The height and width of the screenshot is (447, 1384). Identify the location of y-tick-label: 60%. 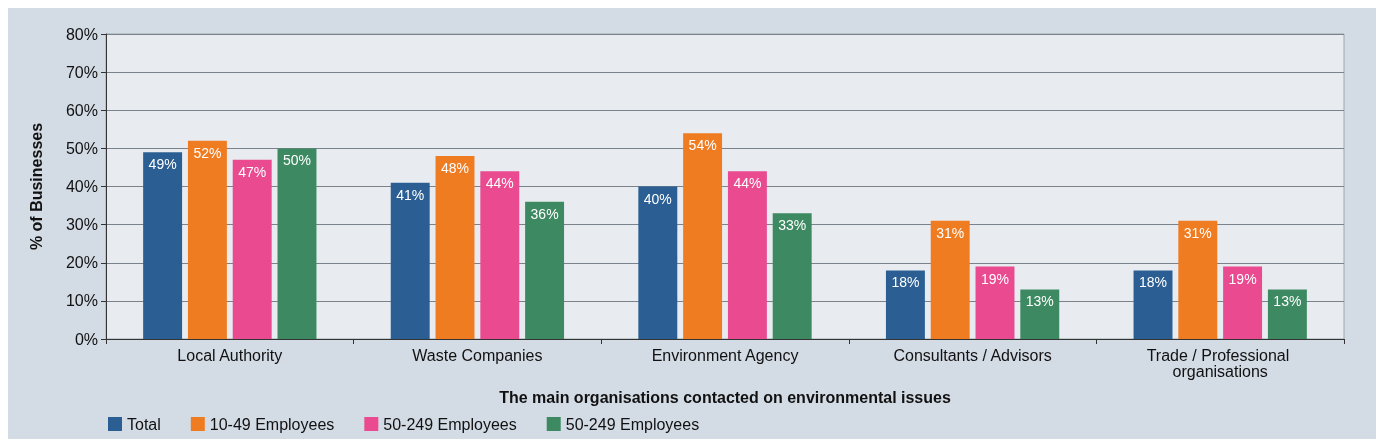
(81, 110).